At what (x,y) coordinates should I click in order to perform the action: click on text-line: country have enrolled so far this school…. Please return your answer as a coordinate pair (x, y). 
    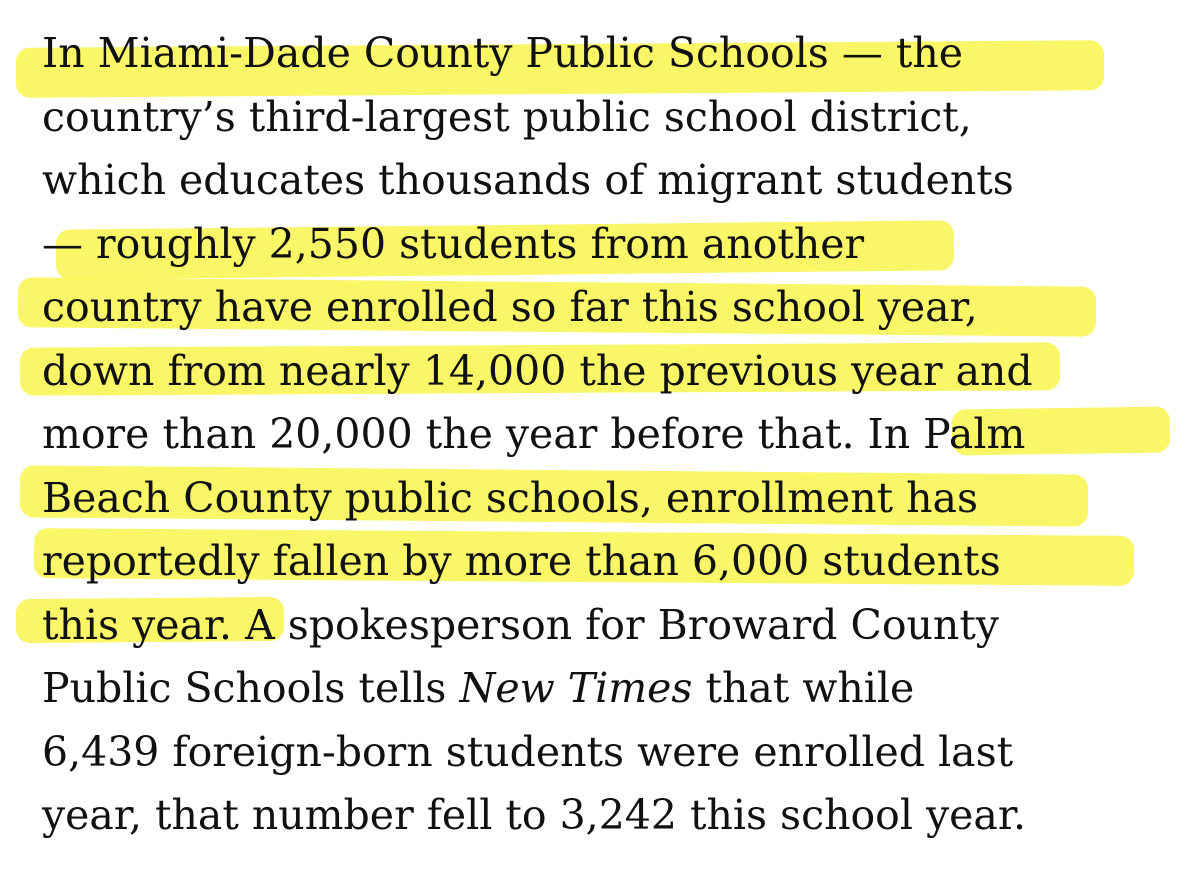
    Looking at the image, I should click on (510, 307).